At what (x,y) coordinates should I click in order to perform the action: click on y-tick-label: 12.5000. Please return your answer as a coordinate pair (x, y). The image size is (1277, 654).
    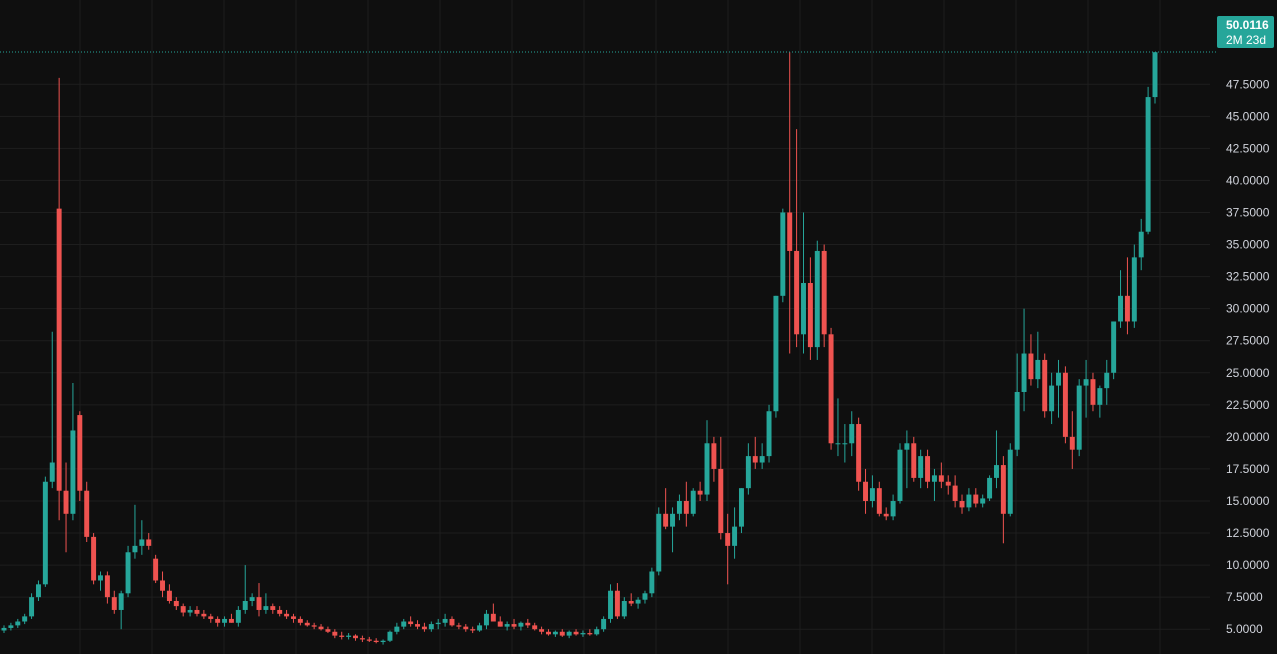
    Looking at the image, I should click on (1248, 533).